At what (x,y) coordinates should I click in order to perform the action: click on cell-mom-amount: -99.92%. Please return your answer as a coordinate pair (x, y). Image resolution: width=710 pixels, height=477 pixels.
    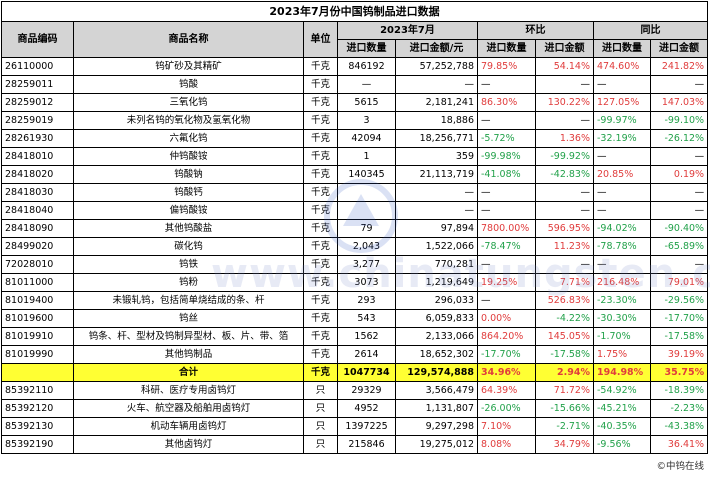
    Looking at the image, I should click on (564, 156).